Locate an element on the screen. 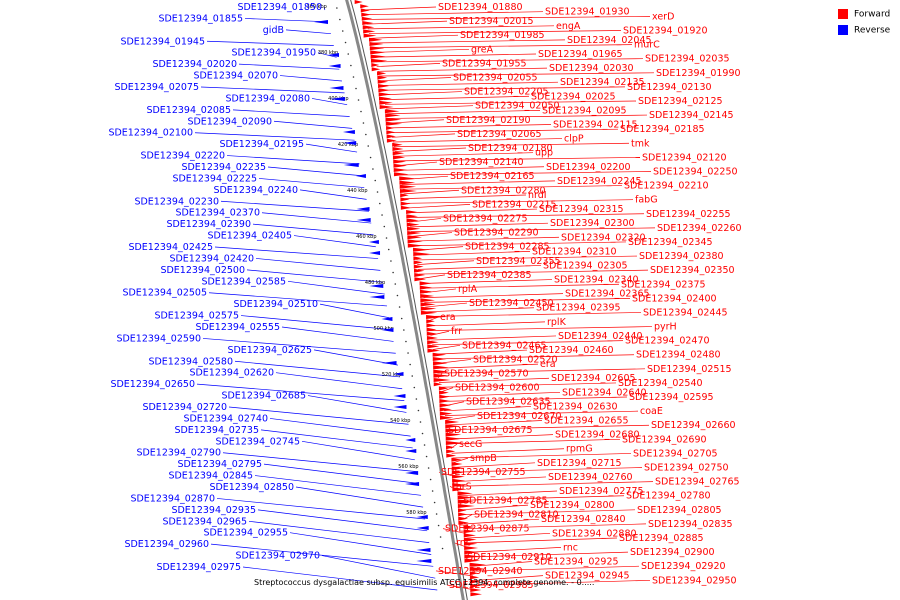 The width and height of the screenshot is (900, 600). forward-gene-label: SDE12394_01955 is located at coordinates (484, 63).